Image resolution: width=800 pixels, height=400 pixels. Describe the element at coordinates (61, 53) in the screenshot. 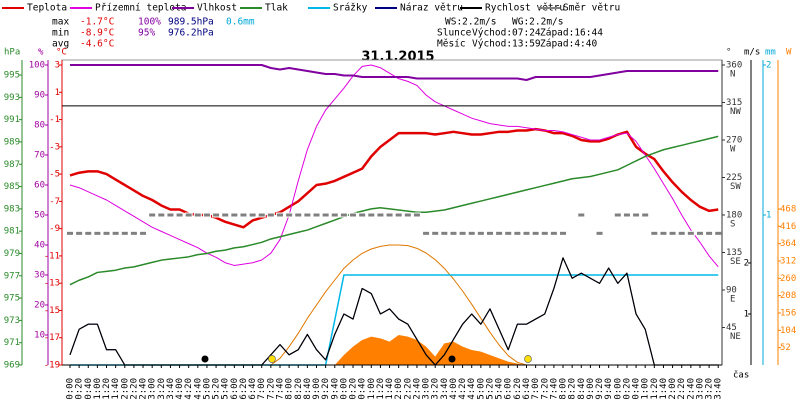

I see `axis-unit: °C` at that location.